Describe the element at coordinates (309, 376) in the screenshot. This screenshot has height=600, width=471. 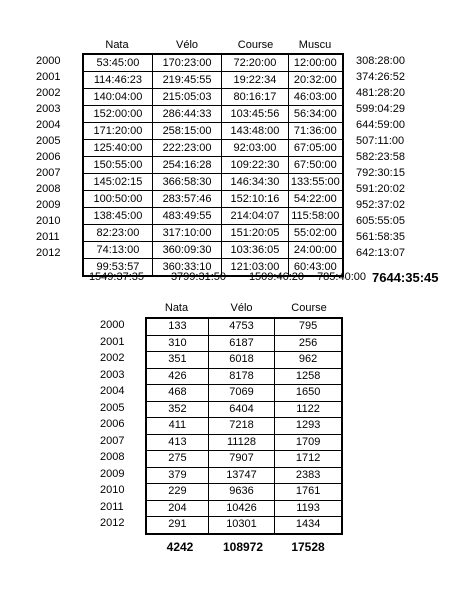
I see `distance-cell: 1258` at that location.